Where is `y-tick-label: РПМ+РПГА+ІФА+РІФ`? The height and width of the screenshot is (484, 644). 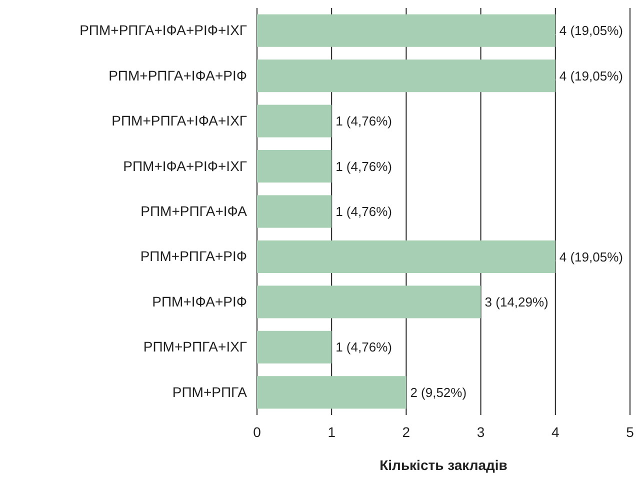
y-tick-label: РПМ+РПГА+ІФА+РІФ is located at coordinates (177, 75).